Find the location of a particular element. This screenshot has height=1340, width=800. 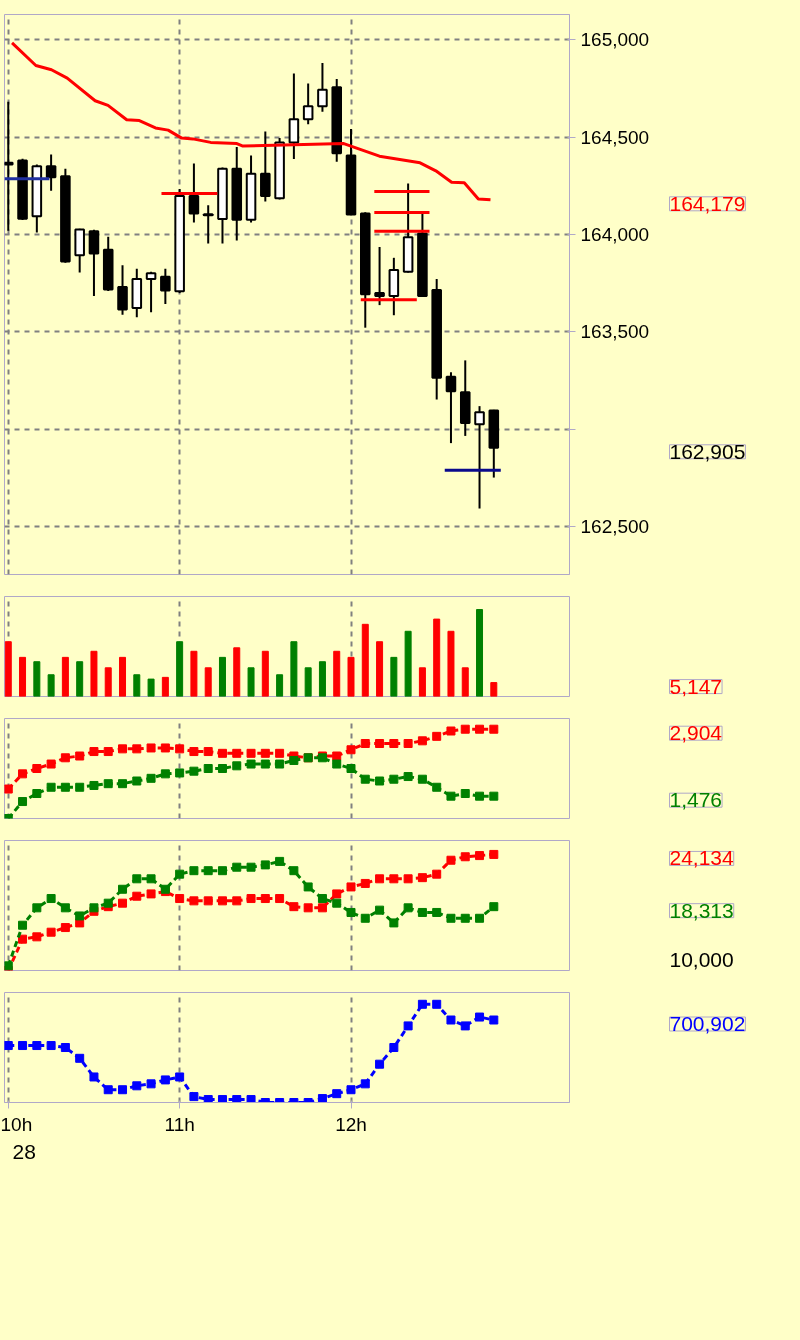

text: 10,000 is located at coordinates (701, 959).